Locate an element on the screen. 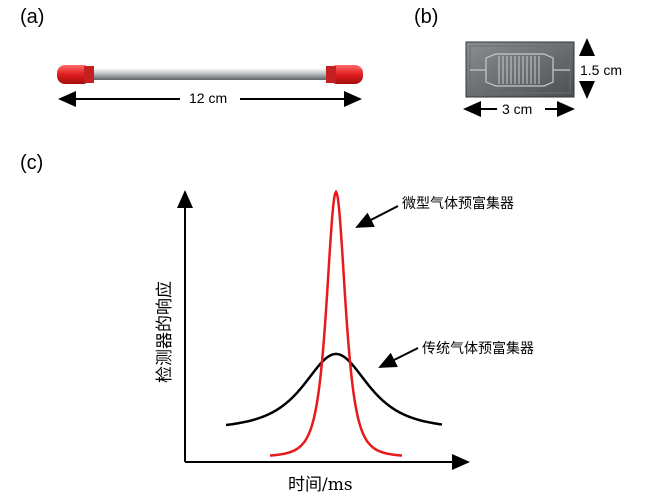  tube-cap-left is located at coordinates (74, 74).